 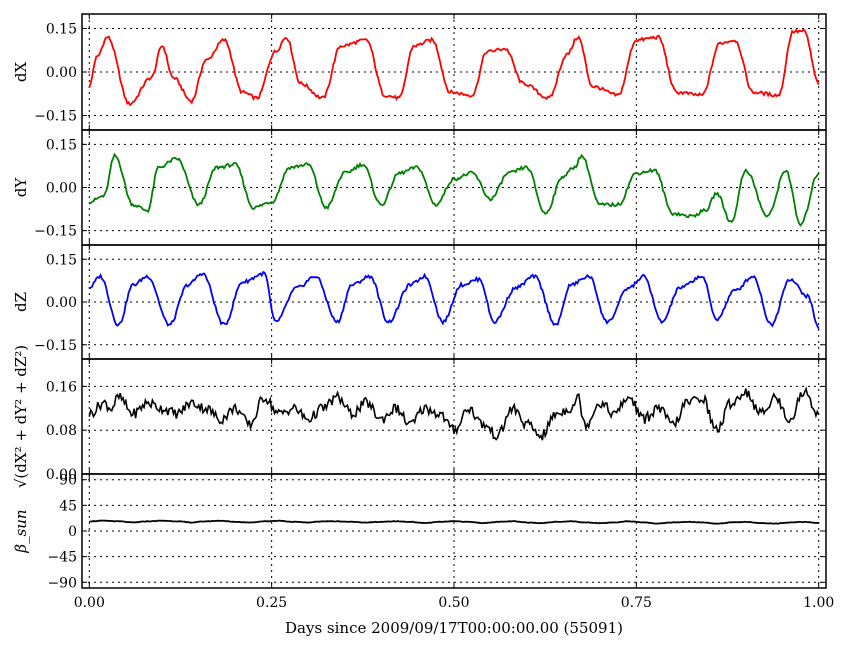 What do you see at coordinates (68, 481) in the screenshot?
I see `ytick-label: 90` at bounding box center [68, 481].